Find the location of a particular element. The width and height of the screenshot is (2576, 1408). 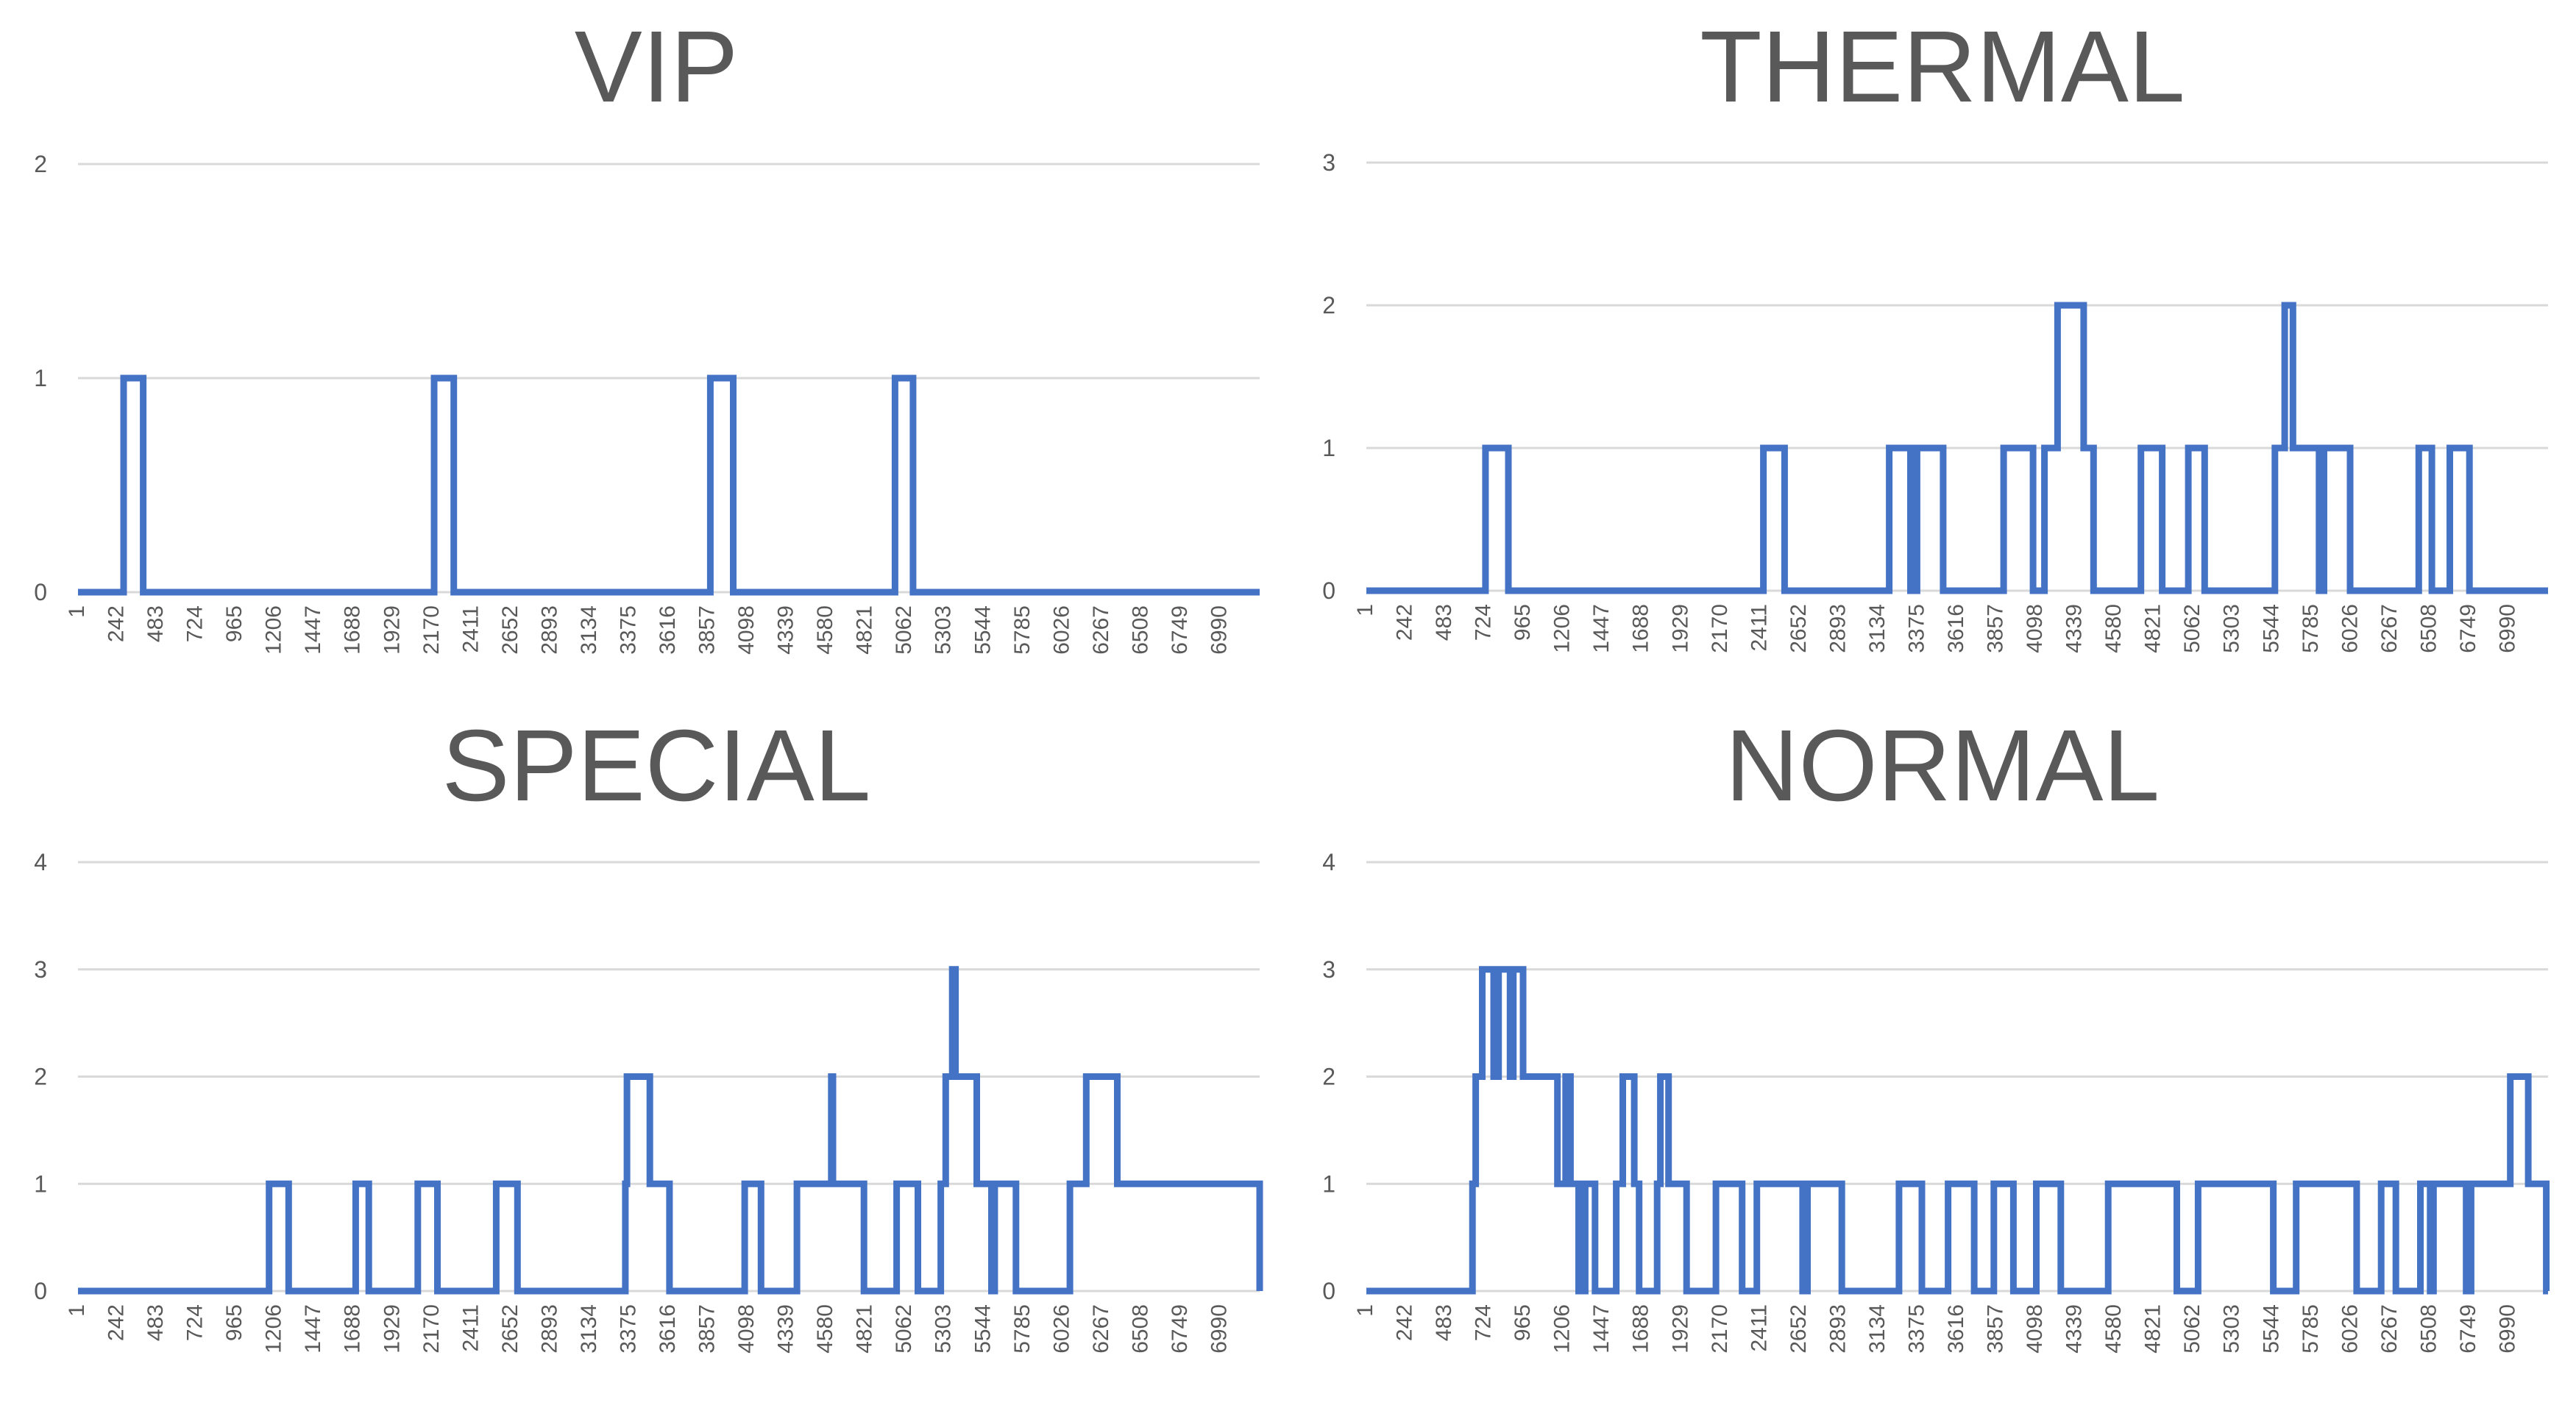

y-tick-label: 4 is located at coordinates (40, 862).